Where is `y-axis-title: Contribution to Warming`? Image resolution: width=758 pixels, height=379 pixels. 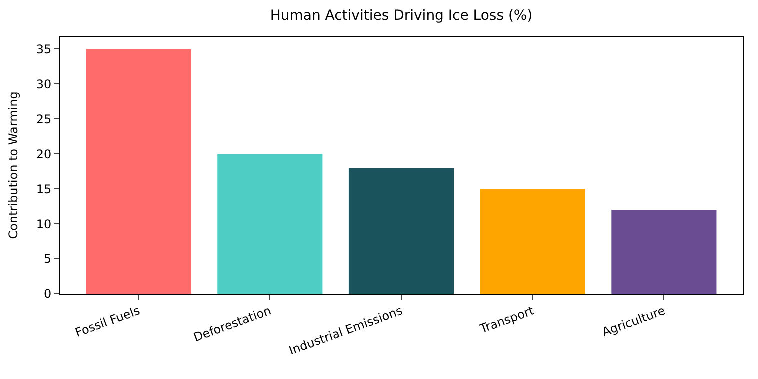
y-axis-title: Contribution to Warming is located at coordinates (13, 166).